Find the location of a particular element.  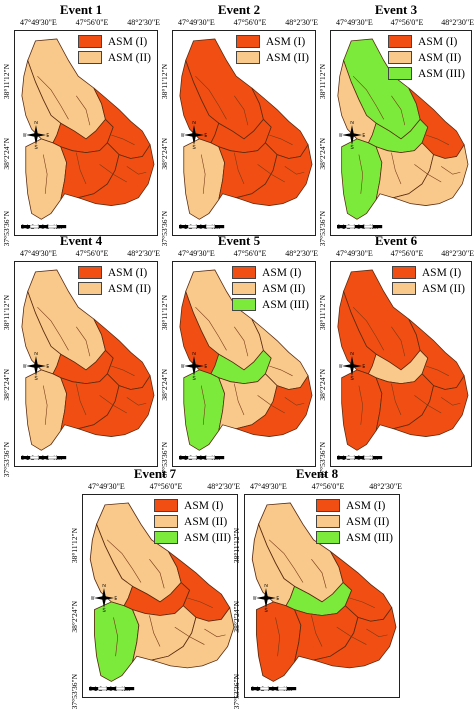

panel-title: Event 2 is located at coordinates (239, 9).